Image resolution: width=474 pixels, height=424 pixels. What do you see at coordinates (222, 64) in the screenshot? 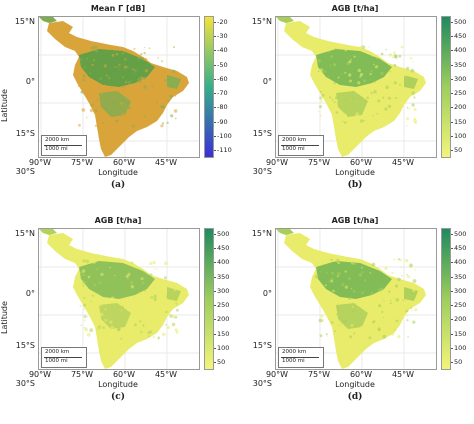
I see `colorbar-tick-label: -50` at bounding box center [222, 64].